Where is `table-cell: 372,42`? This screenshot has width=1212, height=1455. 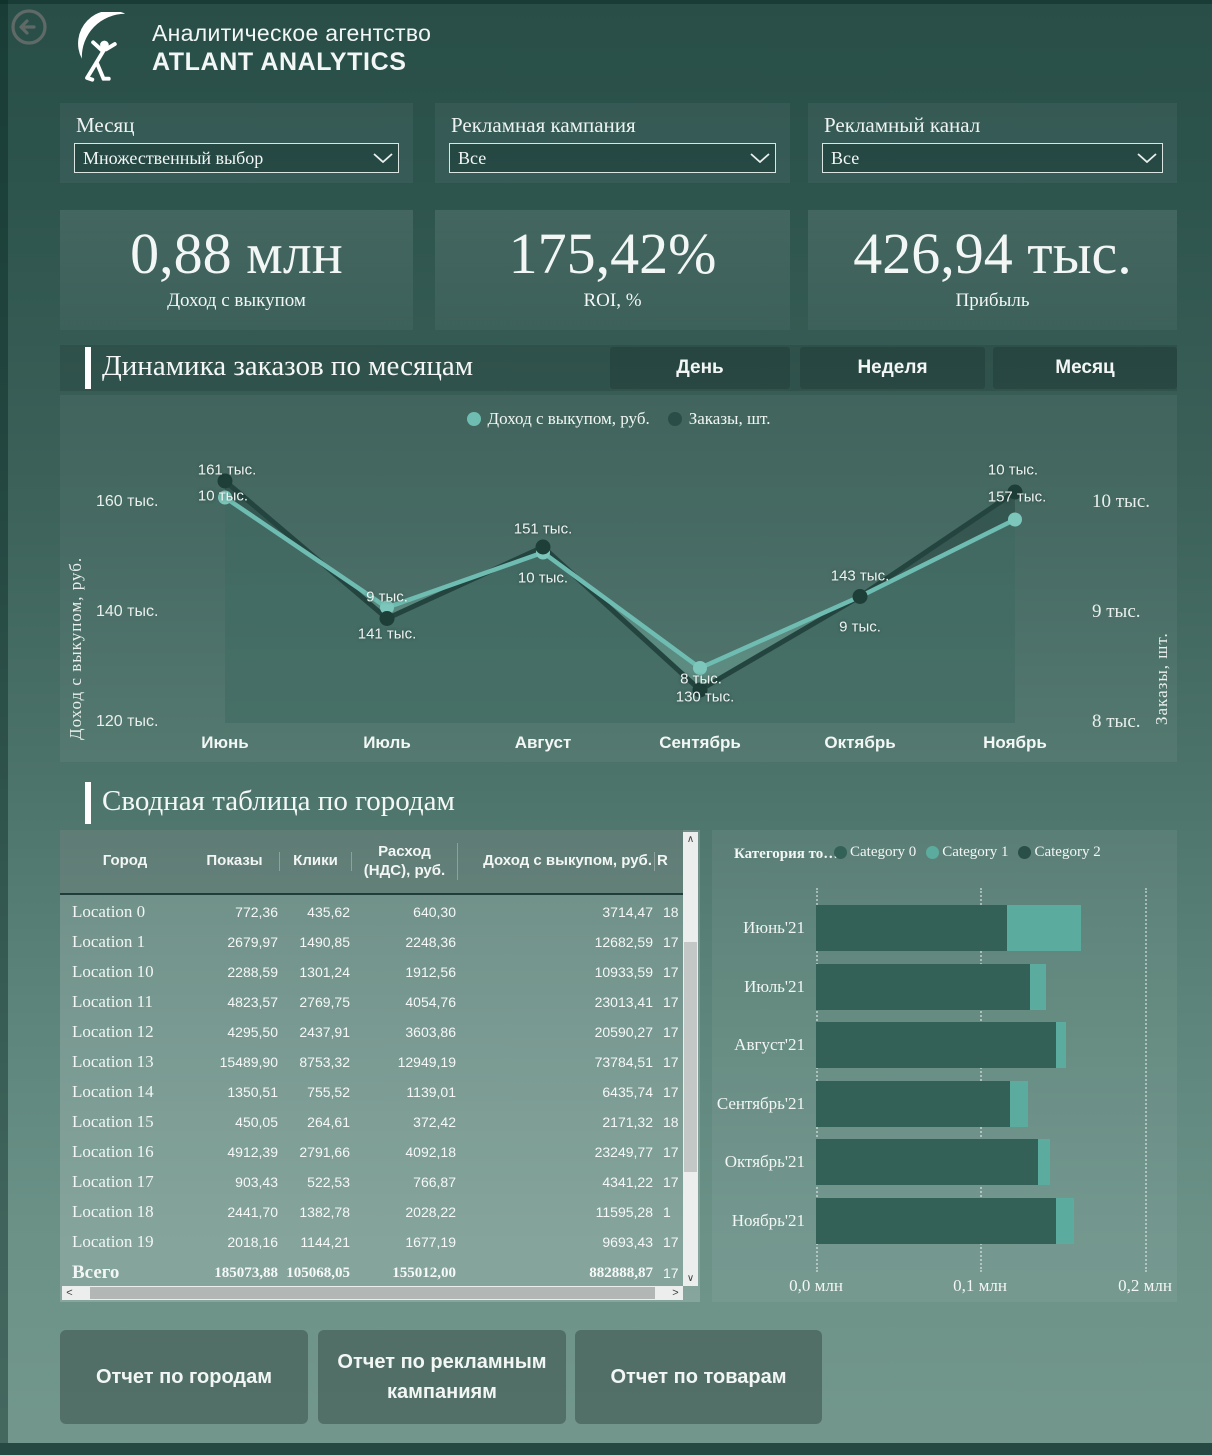 table-cell: 372,42 is located at coordinates (434, 1122).